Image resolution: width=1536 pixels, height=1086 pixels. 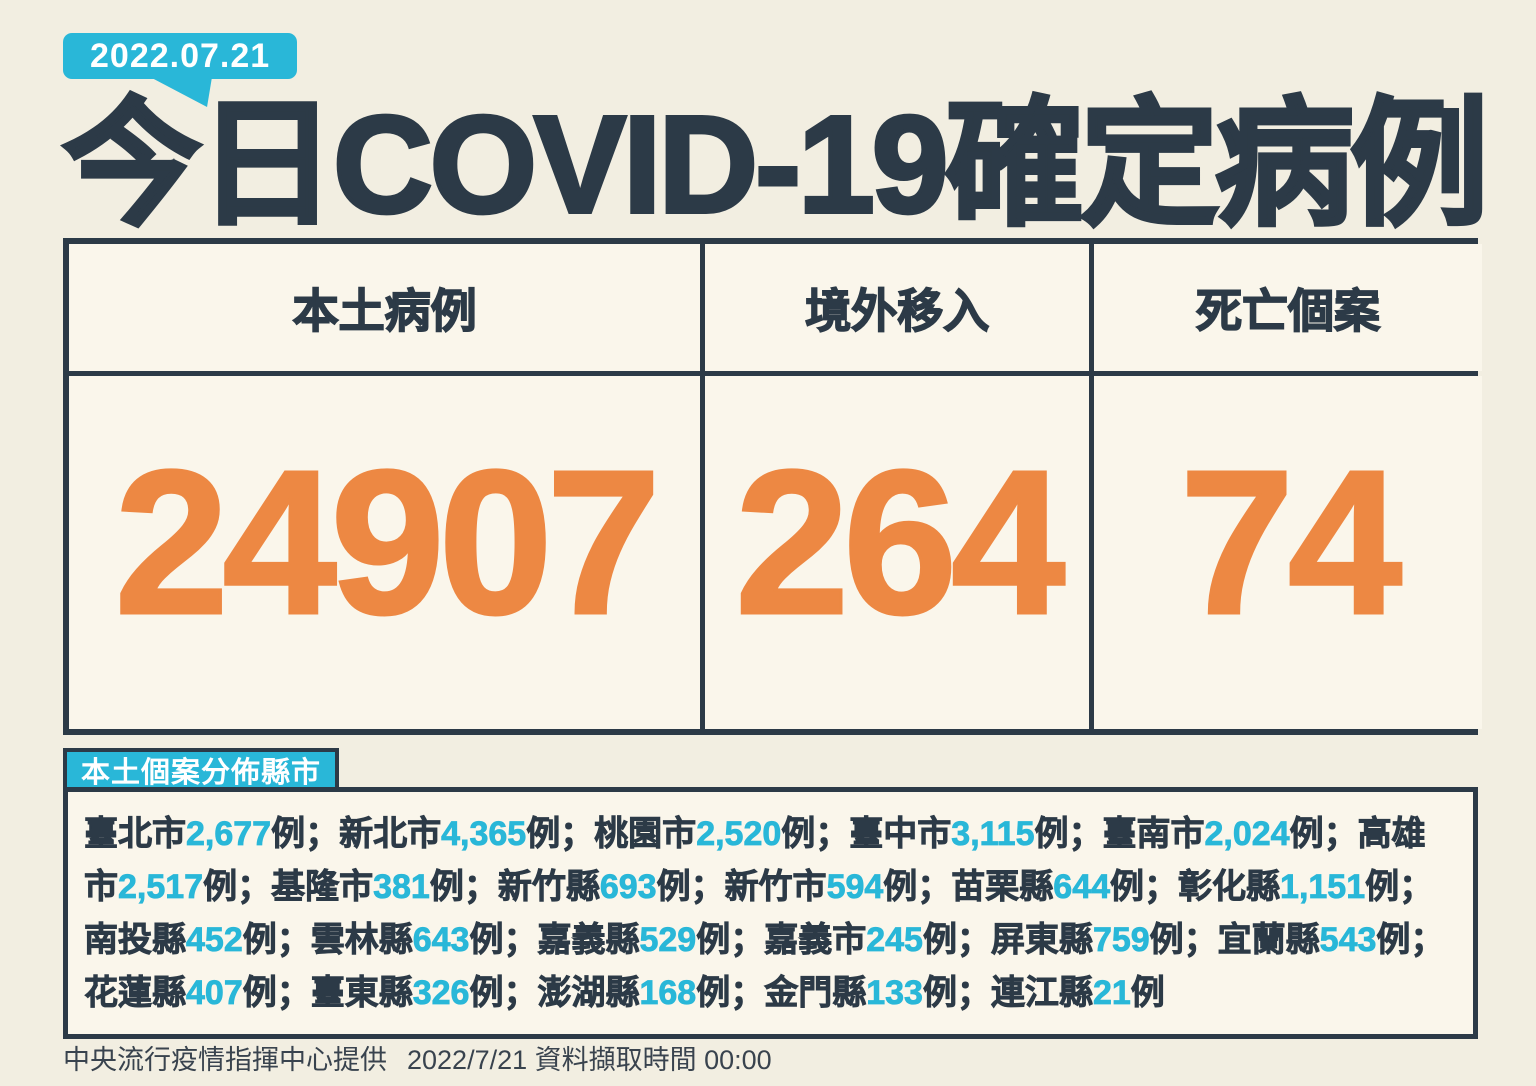 I want to click on region-case-count: 2,677, so click(x=229, y=834).